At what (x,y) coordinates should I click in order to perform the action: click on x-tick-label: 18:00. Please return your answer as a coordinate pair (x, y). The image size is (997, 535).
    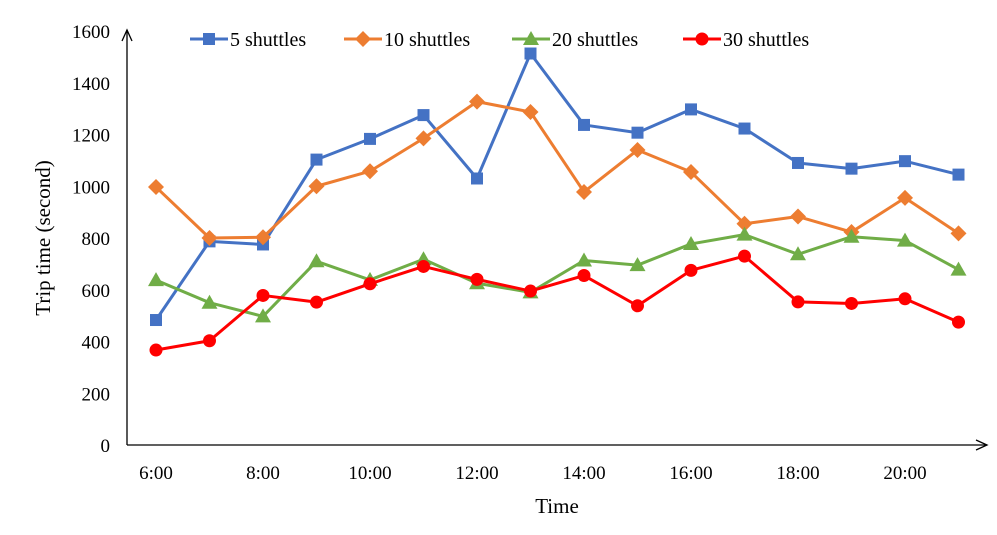
    Looking at the image, I should click on (797, 473).